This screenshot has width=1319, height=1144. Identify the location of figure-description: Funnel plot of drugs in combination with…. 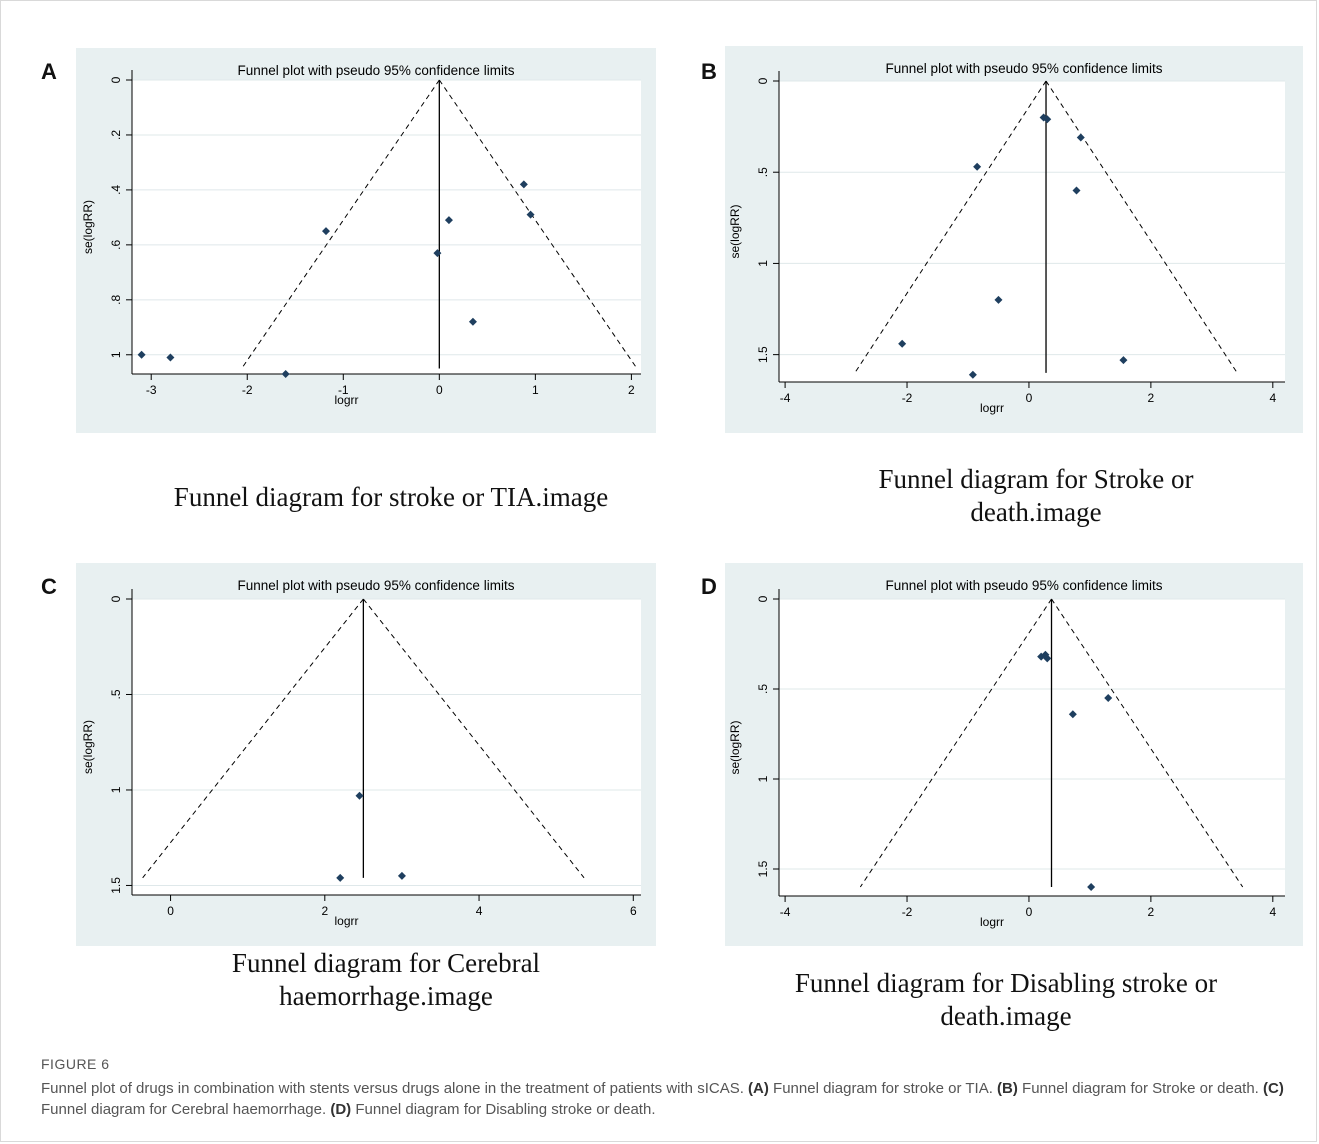
(666, 1099).